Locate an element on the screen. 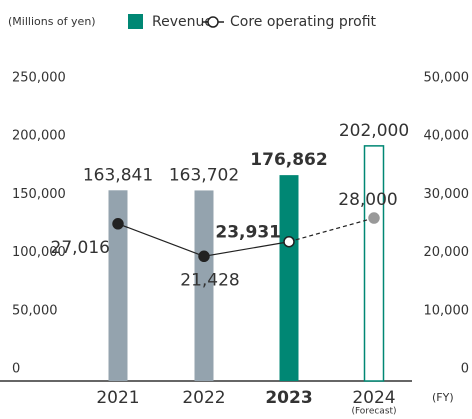  y2-tick-label: 30,000 is located at coordinates (447, 194).